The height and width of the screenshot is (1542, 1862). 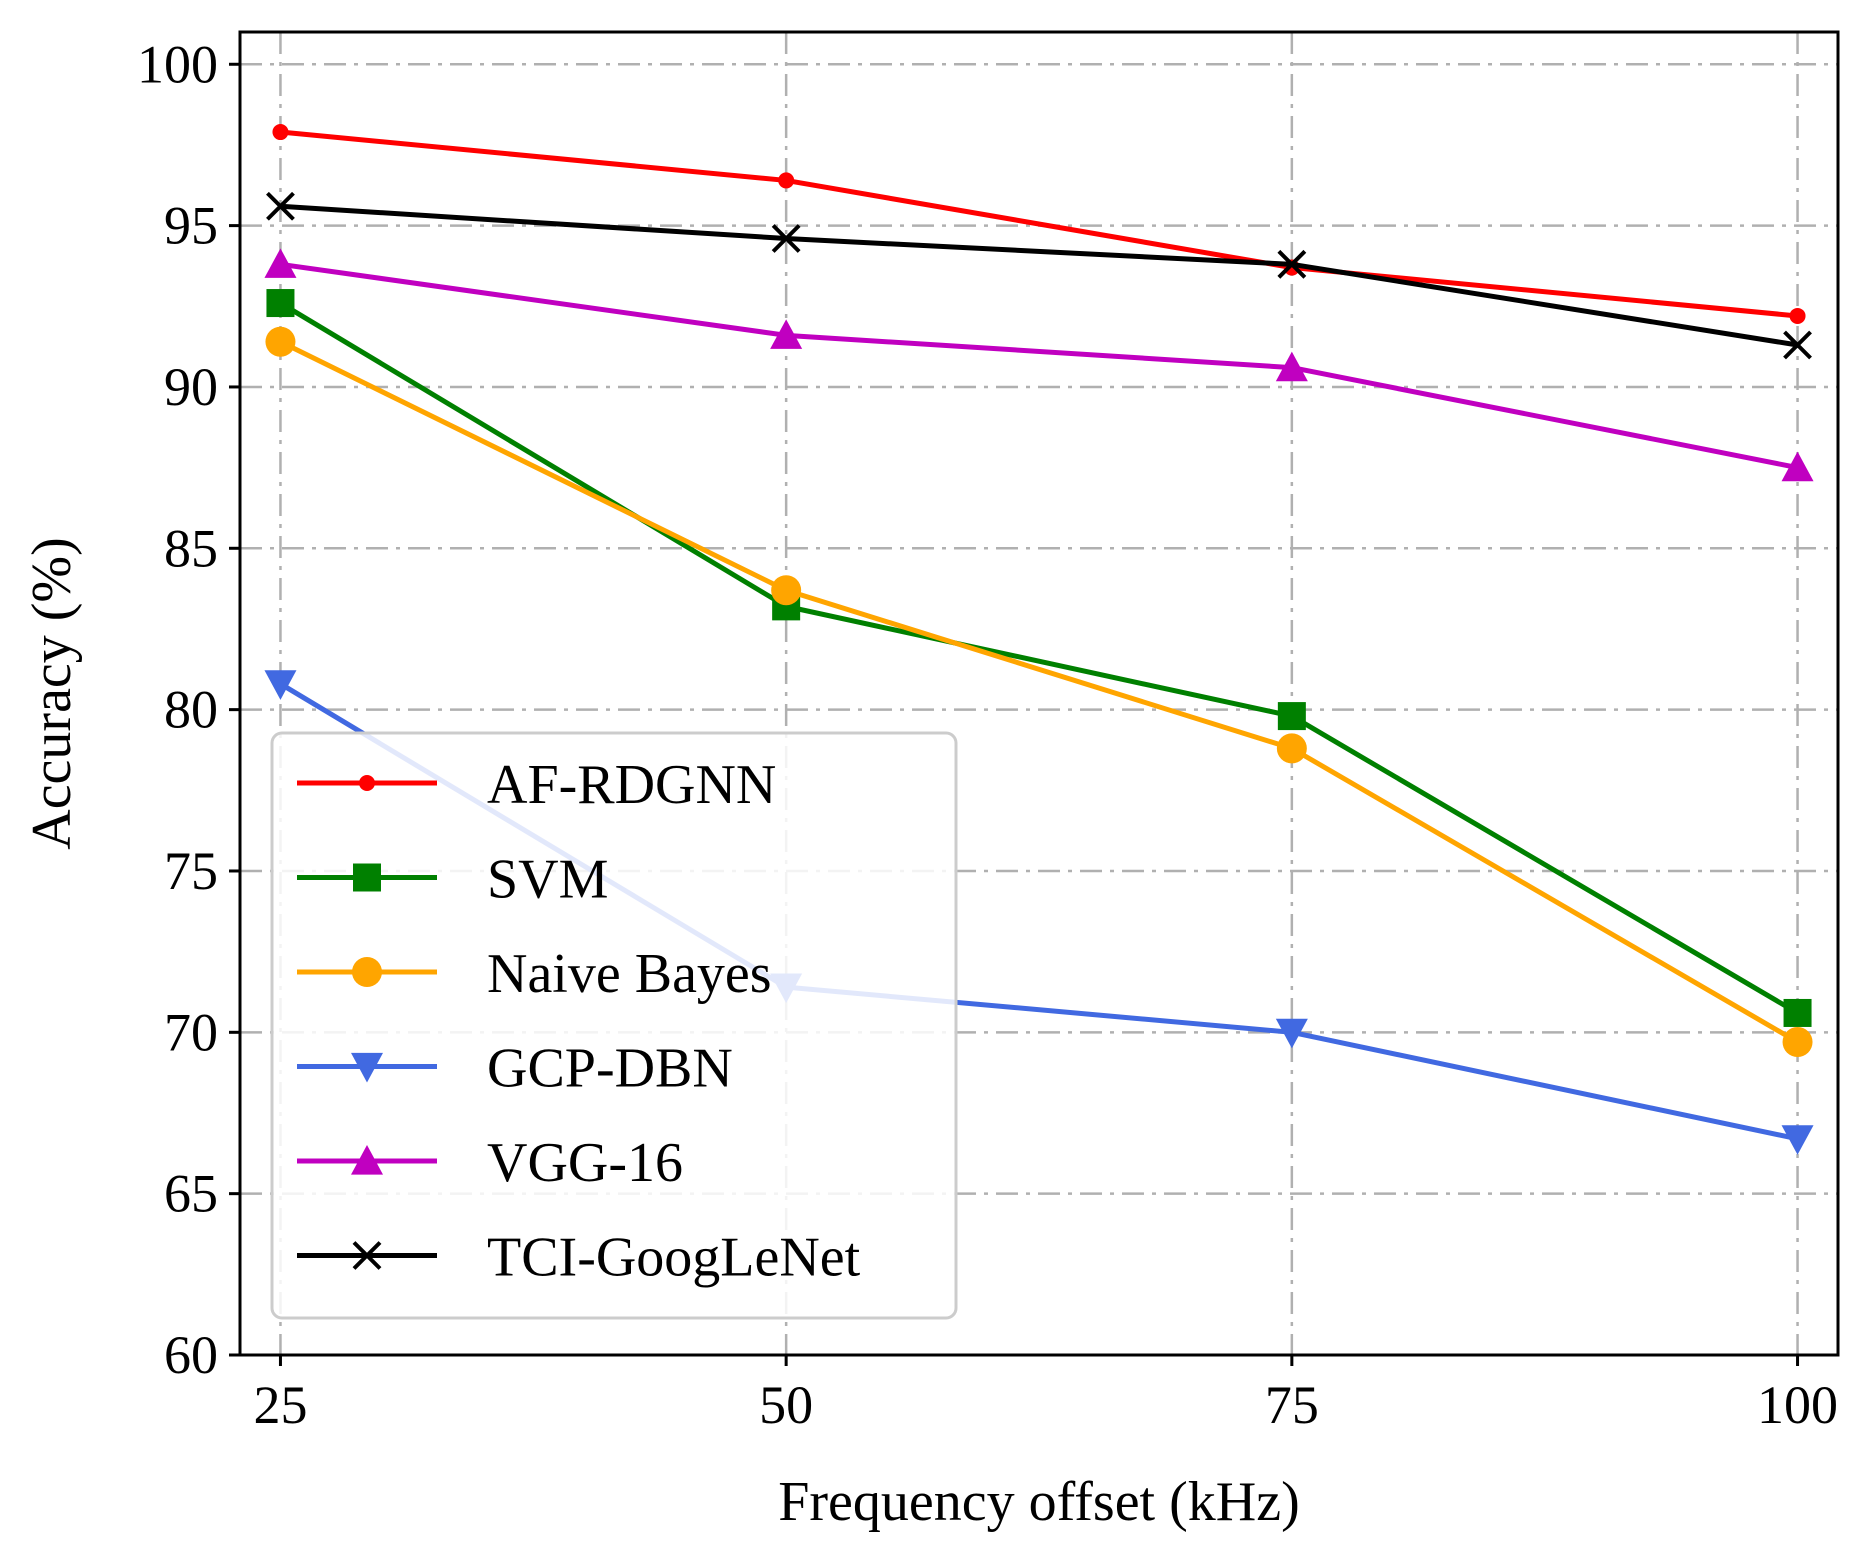 What do you see at coordinates (191, 387) in the screenshot?
I see `y-tick-label: 90` at bounding box center [191, 387].